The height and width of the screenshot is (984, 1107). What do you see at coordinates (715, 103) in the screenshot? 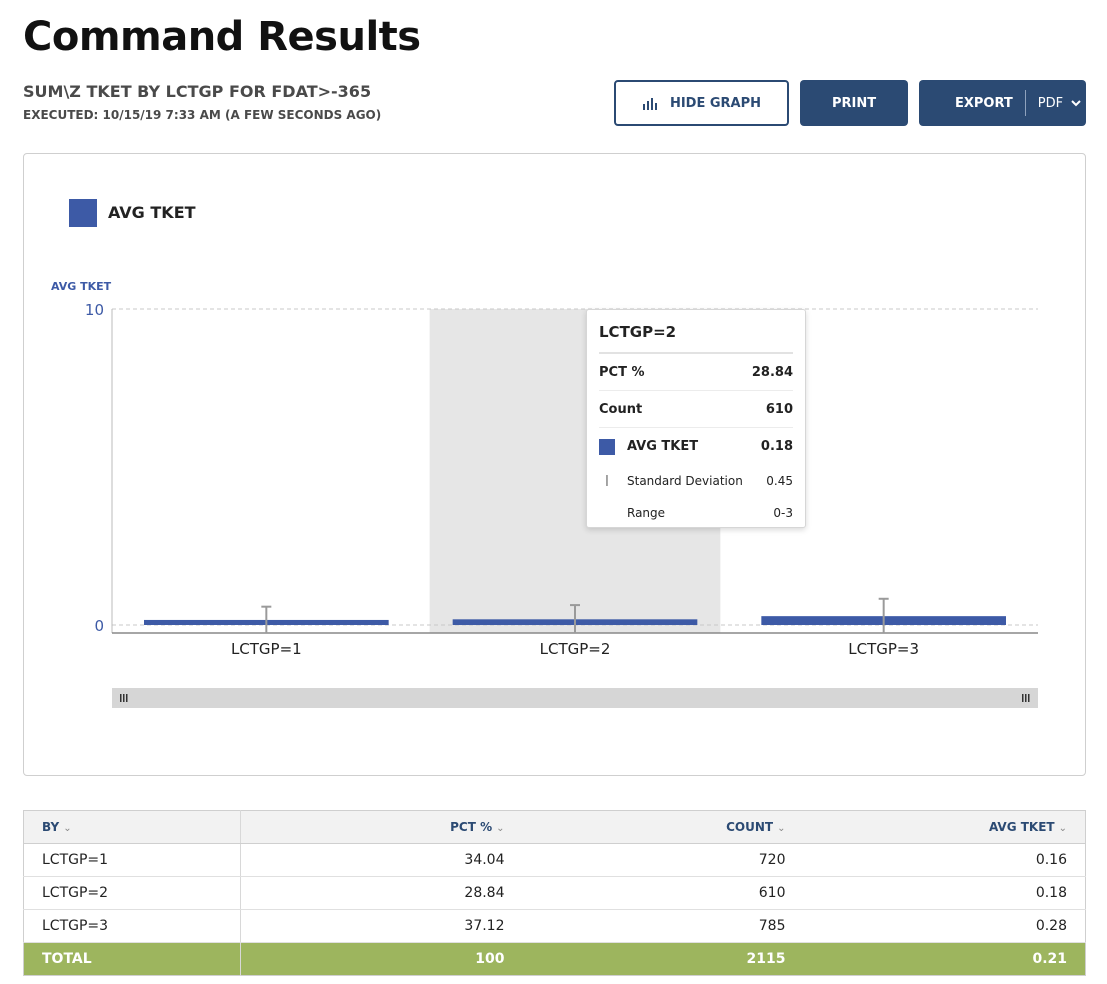
I see `hide-graph-label: HIDE GRAPH` at bounding box center [715, 103].